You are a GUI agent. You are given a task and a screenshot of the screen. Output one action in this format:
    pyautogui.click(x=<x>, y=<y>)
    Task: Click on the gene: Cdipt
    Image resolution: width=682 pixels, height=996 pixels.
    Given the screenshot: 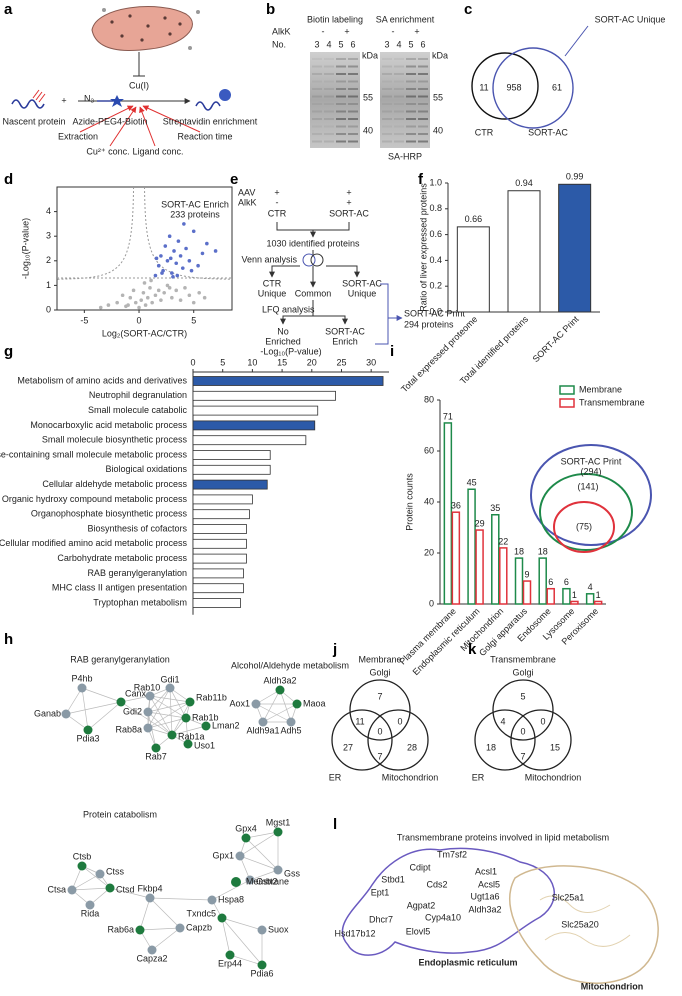 What is the action you would take?
    pyautogui.click(x=420, y=867)
    